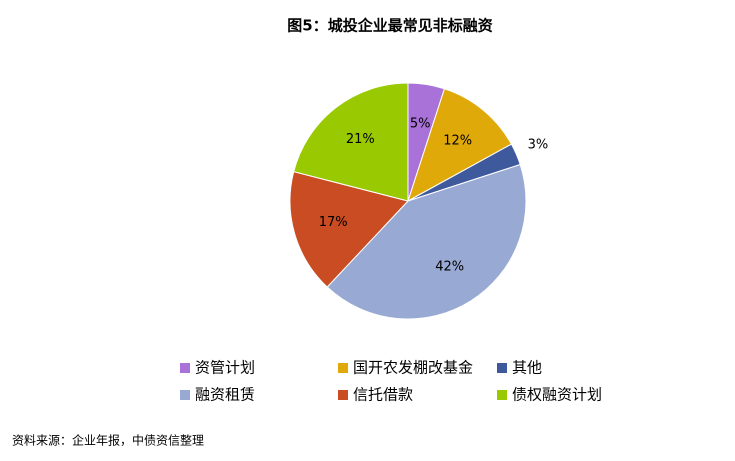  I want to click on data-label: 3%, so click(538, 144).